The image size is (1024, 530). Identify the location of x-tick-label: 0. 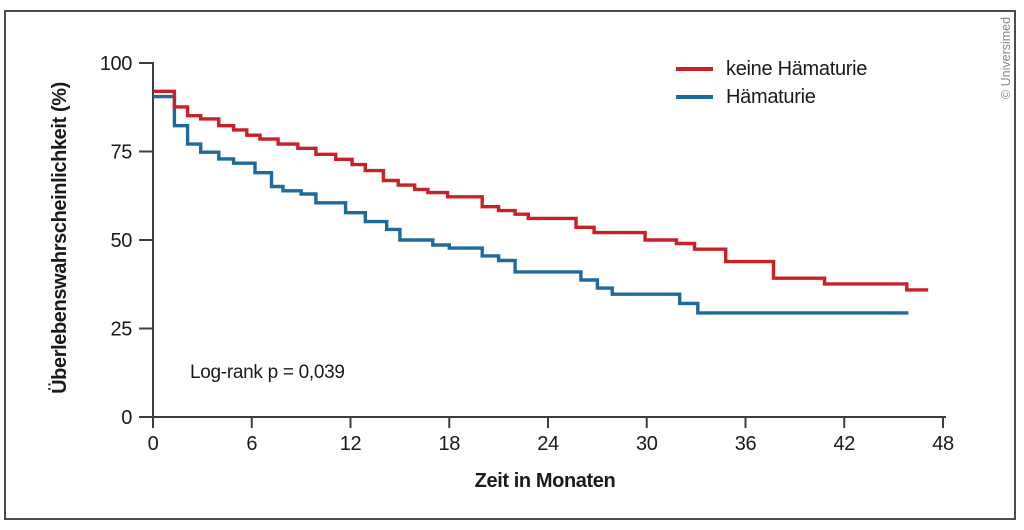
(153, 444).